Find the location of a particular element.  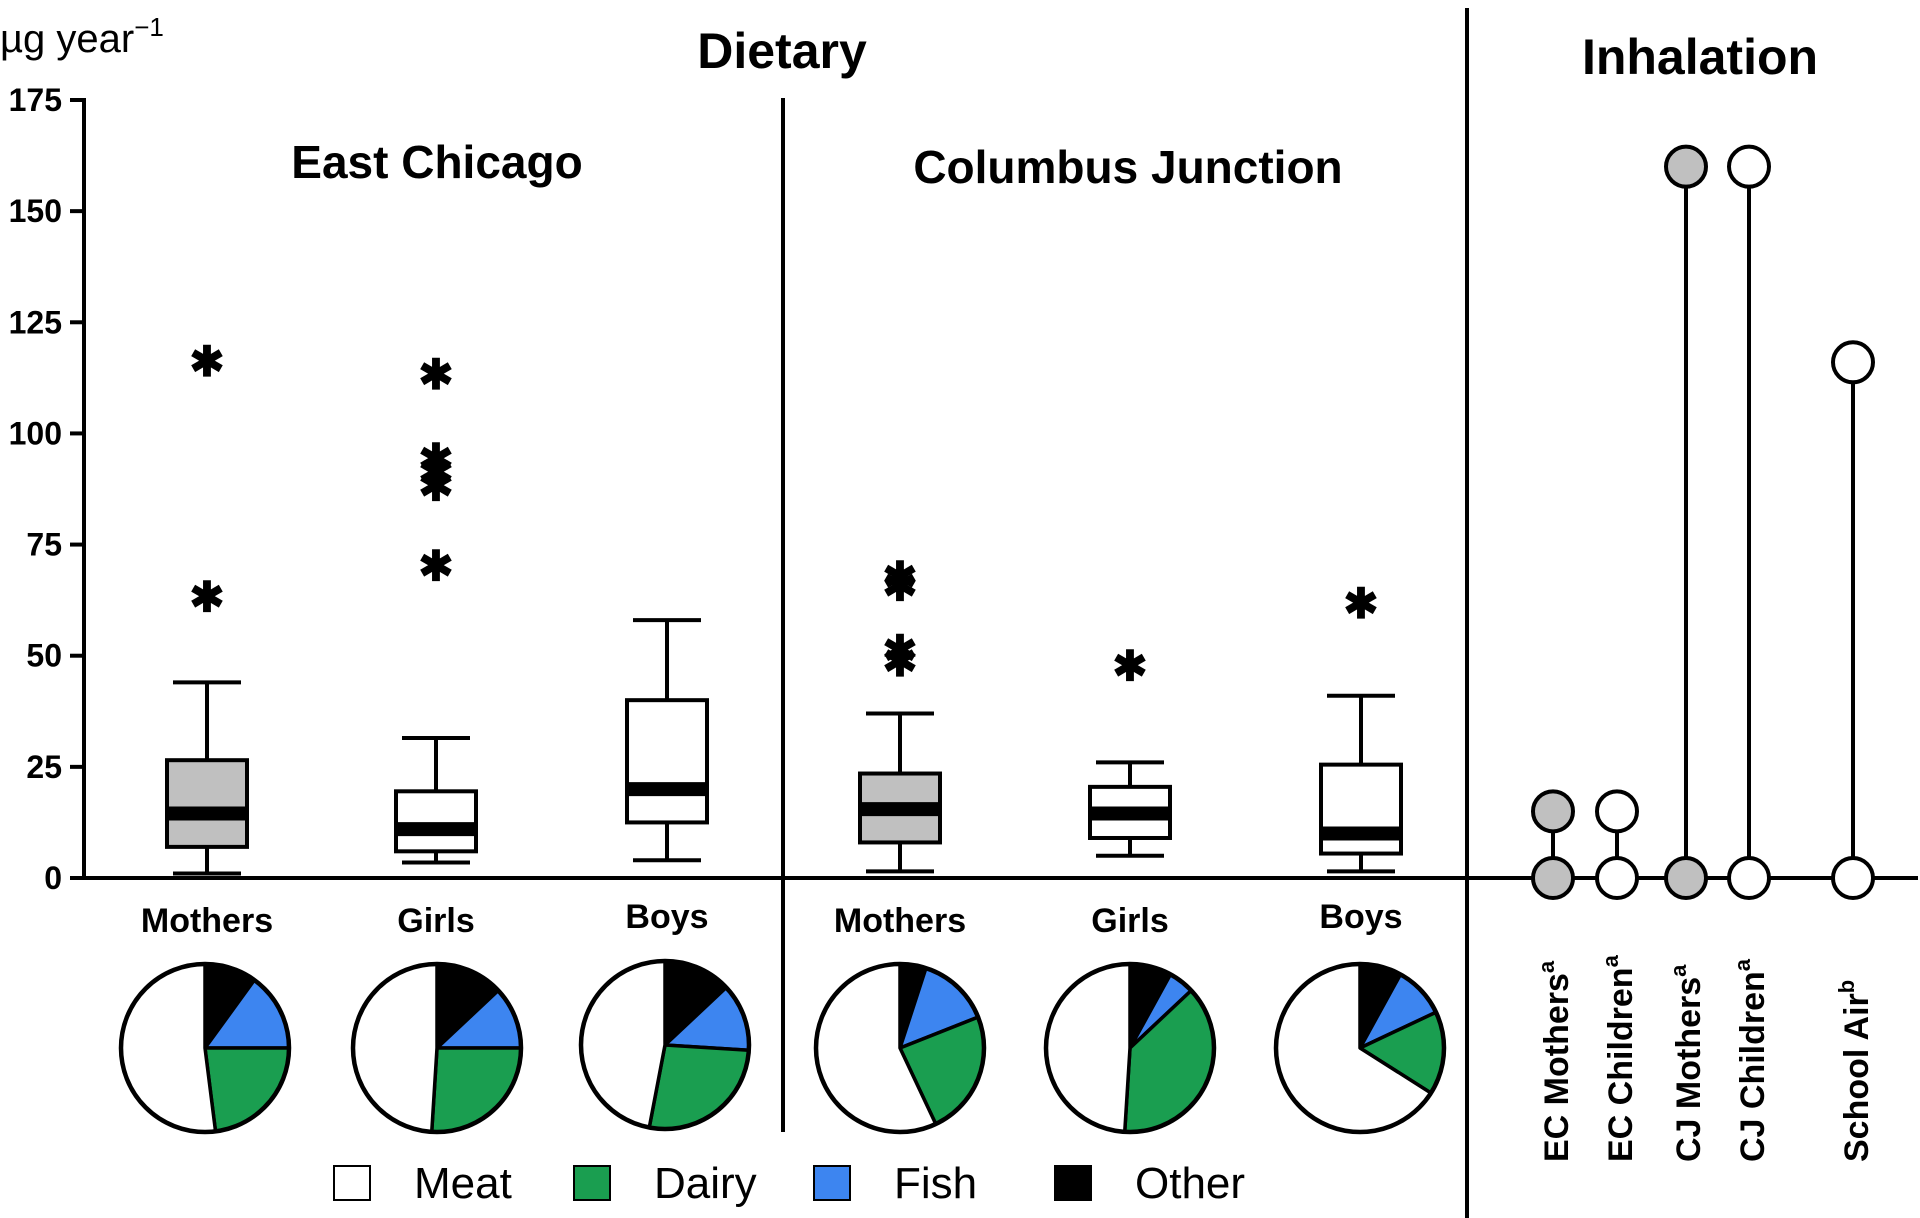

columbus-junction-title: Columbus Junction is located at coordinates (1127, 167).